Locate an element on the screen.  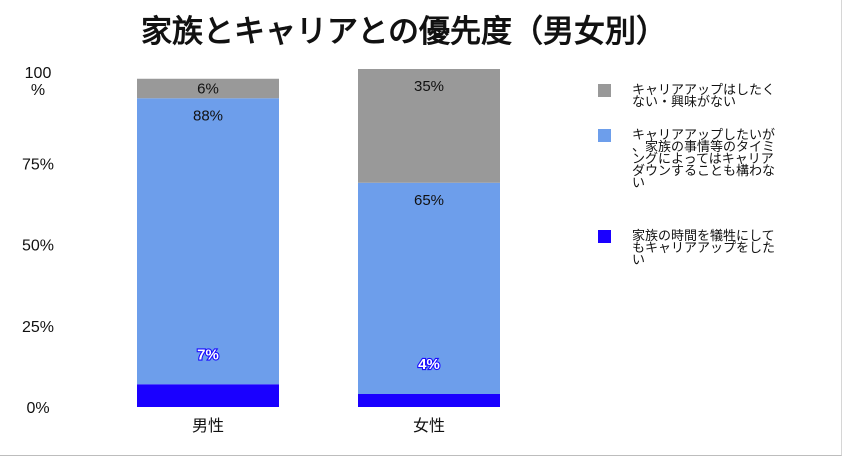
legend-item: 家族の時間を犠牲にしてもキャリアアップをしたい is located at coordinates (686, 248).